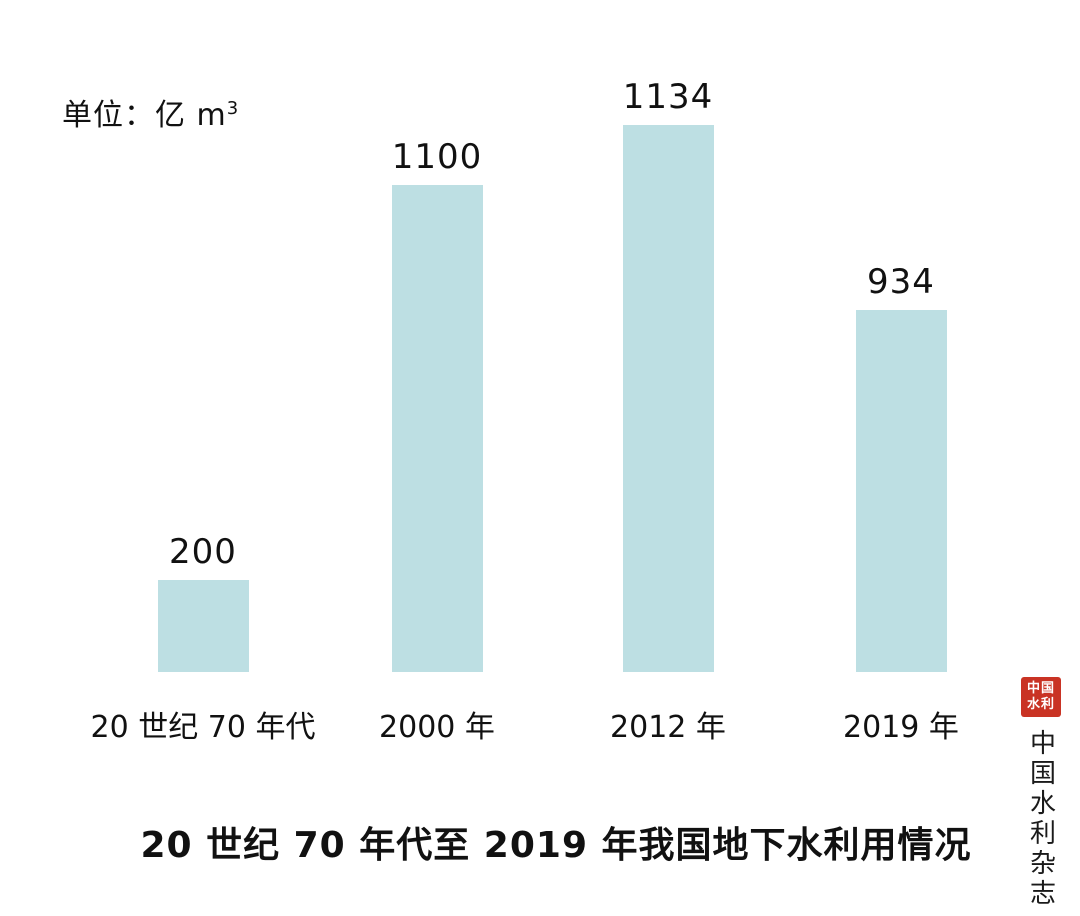 This screenshot has height=916, width=1080. What do you see at coordinates (668, 727) in the screenshot?
I see `bar-category-label: 2012 年` at bounding box center [668, 727].